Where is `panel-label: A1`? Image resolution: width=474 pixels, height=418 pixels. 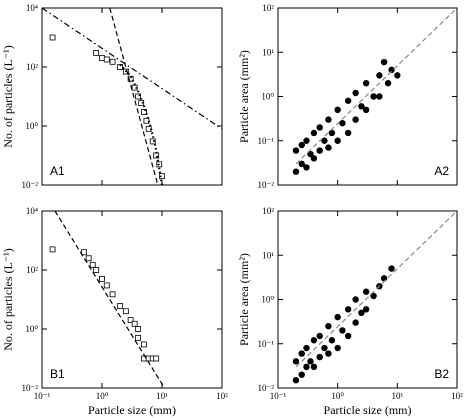
panel-label: A1 is located at coordinates (57, 171).